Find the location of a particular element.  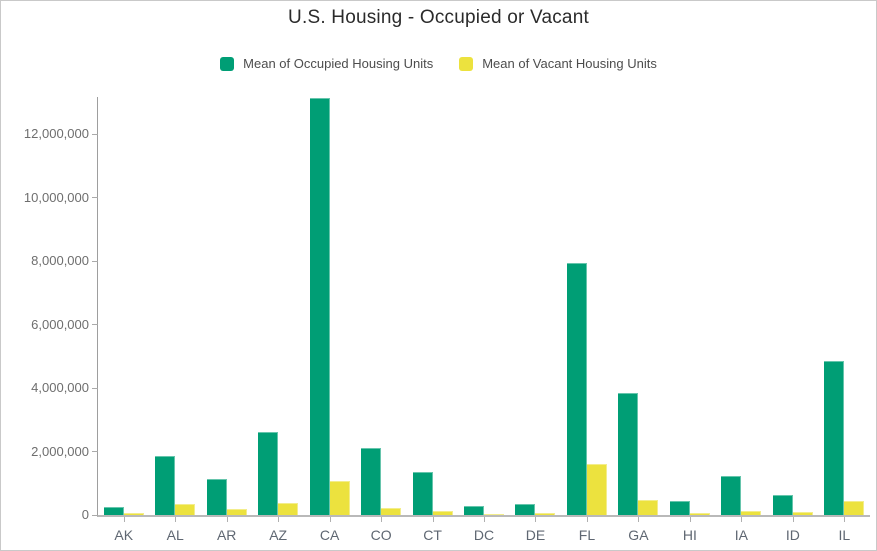

category-group-FL: FL is located at coordinates (586, 320).